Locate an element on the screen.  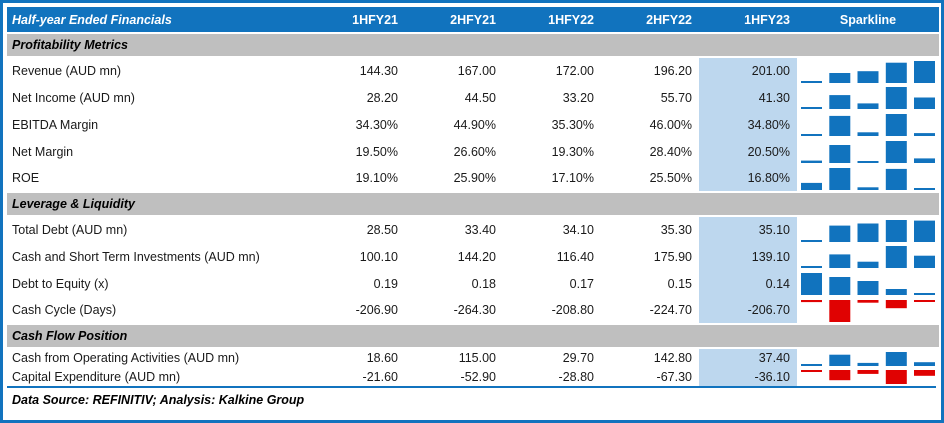
metric-label: Net Income (AUD mn) is located at coordinates (73, 97).